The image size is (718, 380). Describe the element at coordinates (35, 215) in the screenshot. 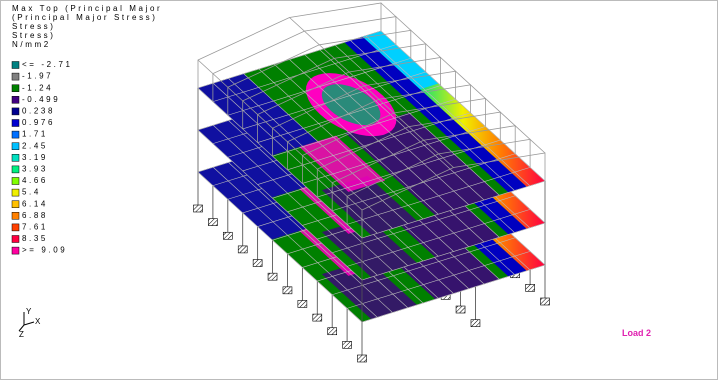

I see `legend-label: 6.88` at that location.